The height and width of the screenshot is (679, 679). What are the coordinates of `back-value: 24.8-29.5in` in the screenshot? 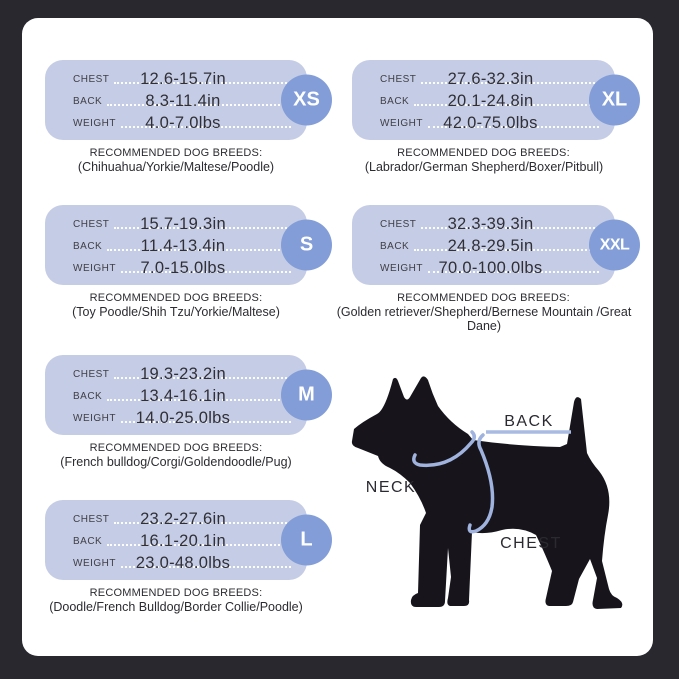 It's located at (490, 246).